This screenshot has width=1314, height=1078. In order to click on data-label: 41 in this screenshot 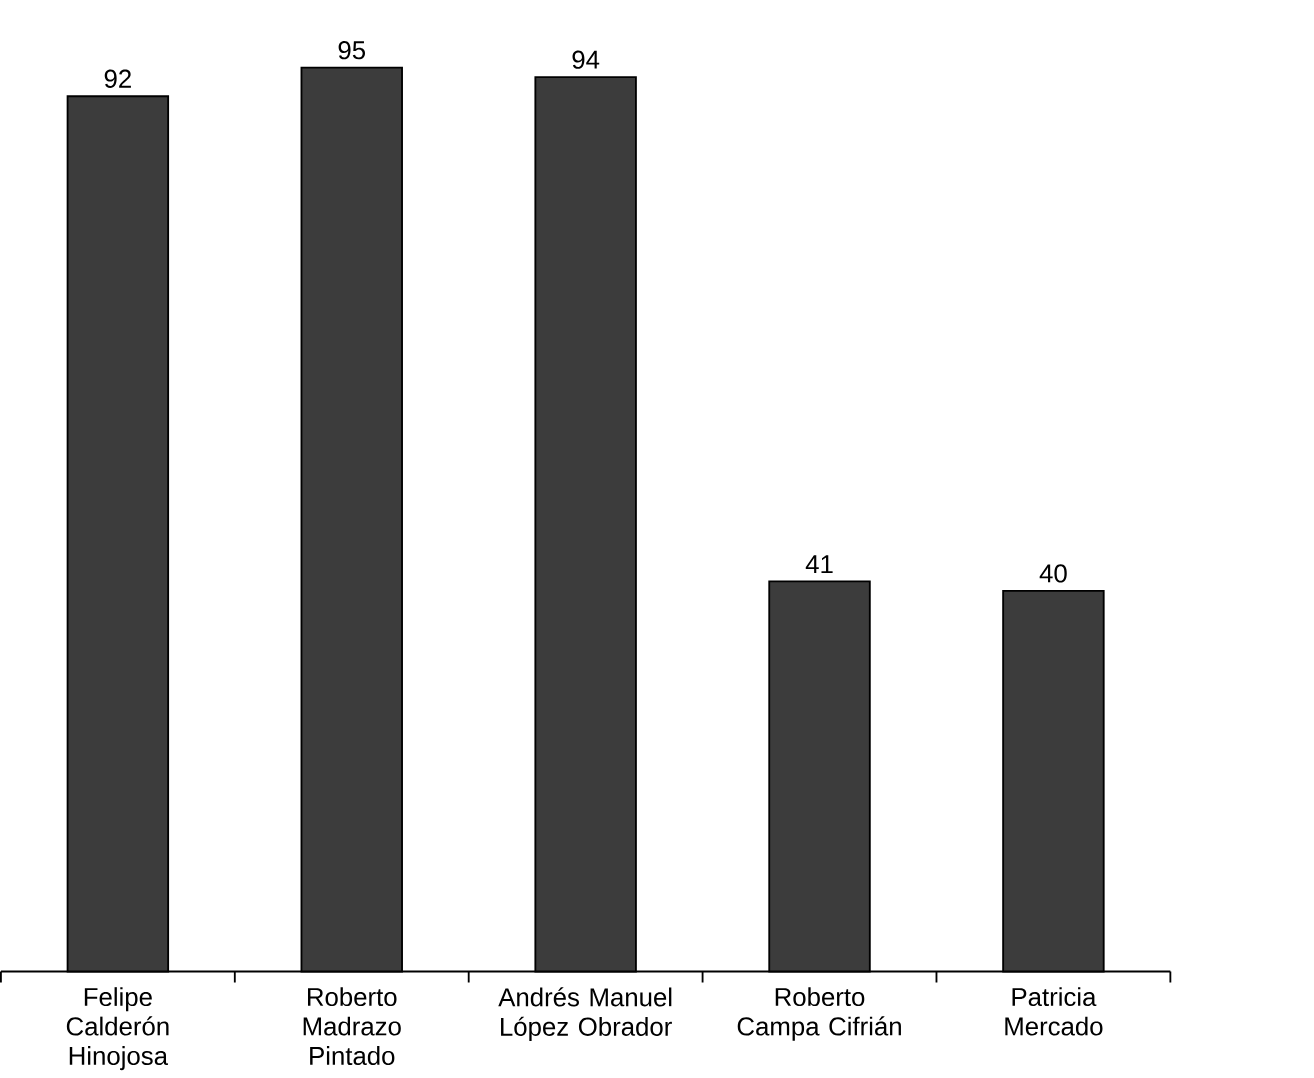, I will do `click(819, 564)`.